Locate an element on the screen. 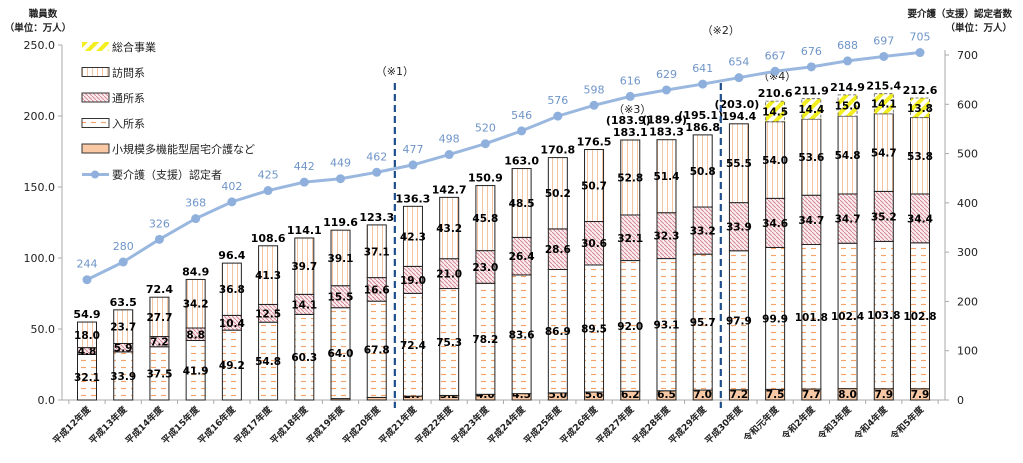 This screenshot has width=1023, height=463. data-label: 8.8 is located at coordinates (195, 335).